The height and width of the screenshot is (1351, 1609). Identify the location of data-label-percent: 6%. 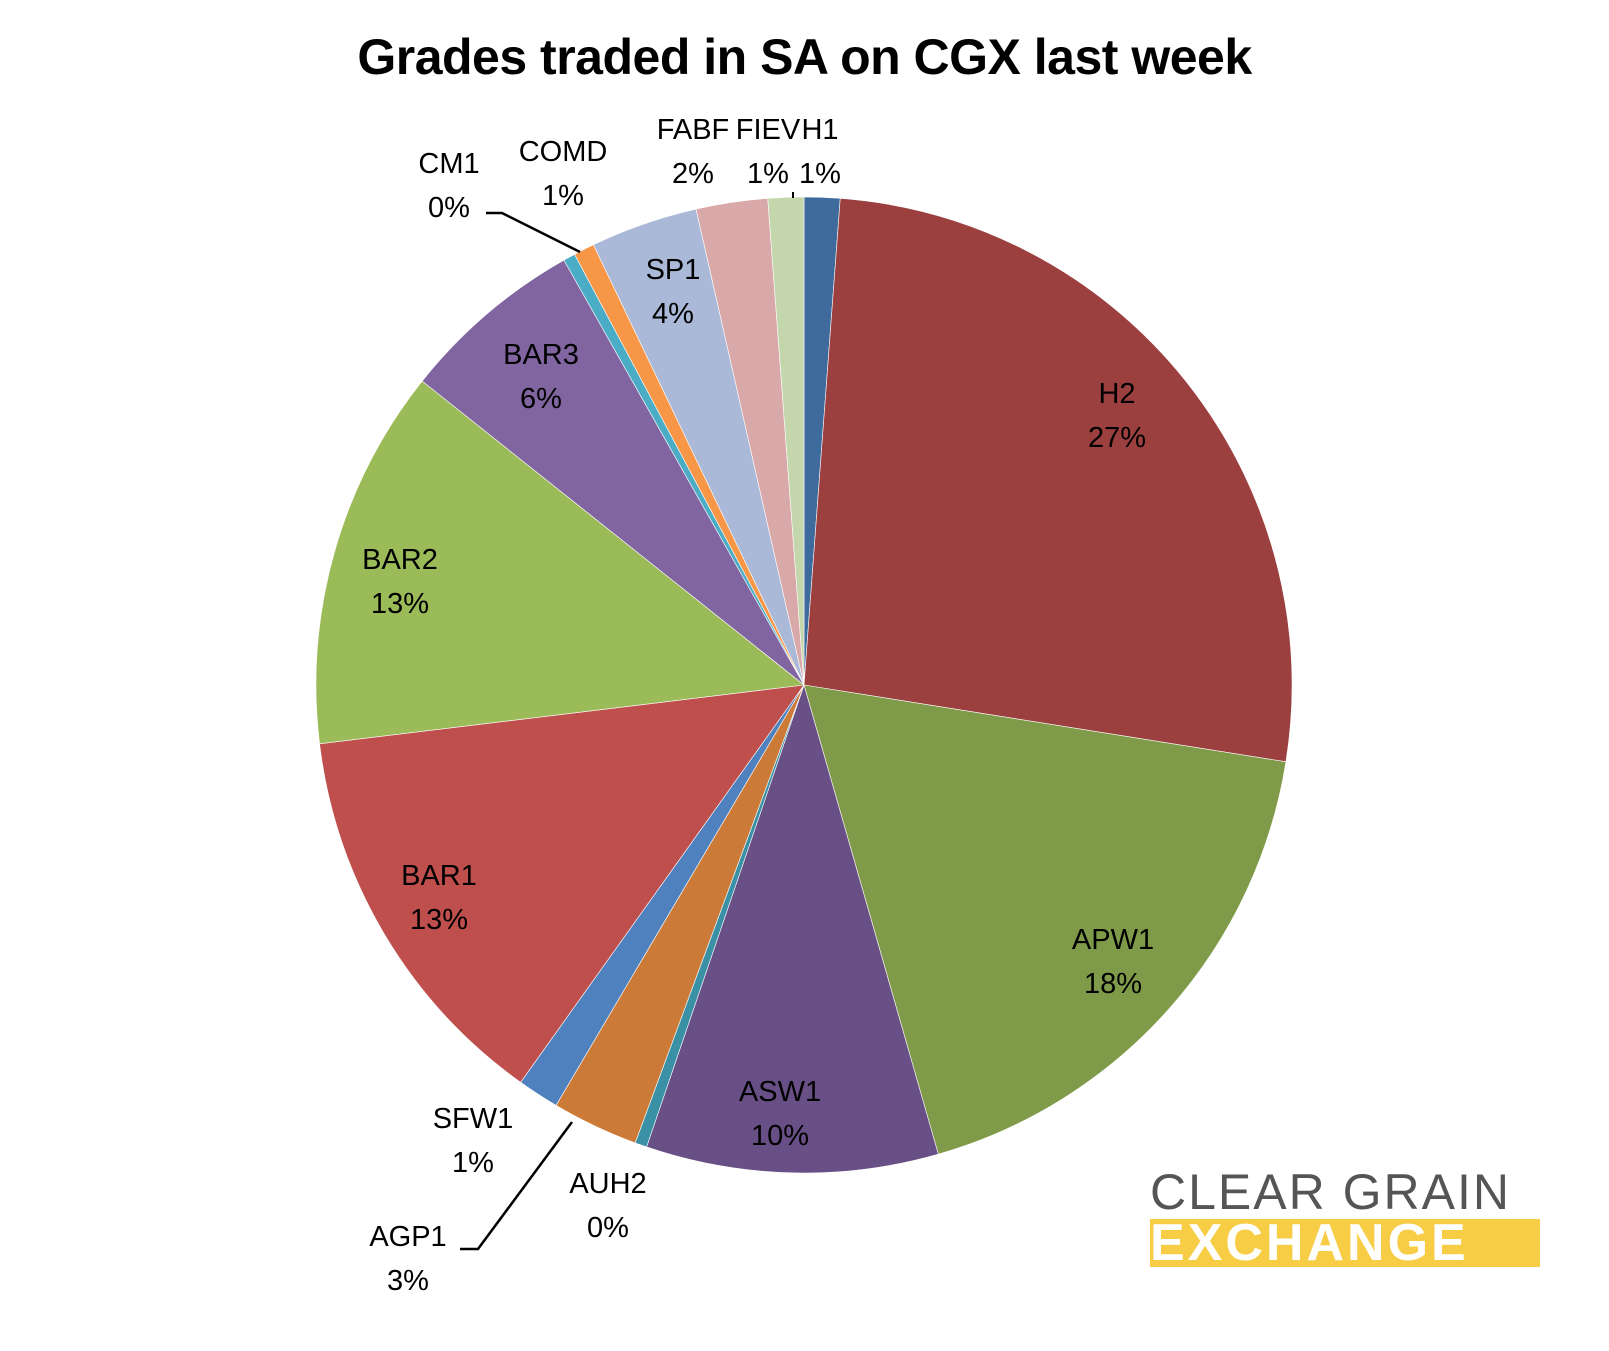
(541, 399).